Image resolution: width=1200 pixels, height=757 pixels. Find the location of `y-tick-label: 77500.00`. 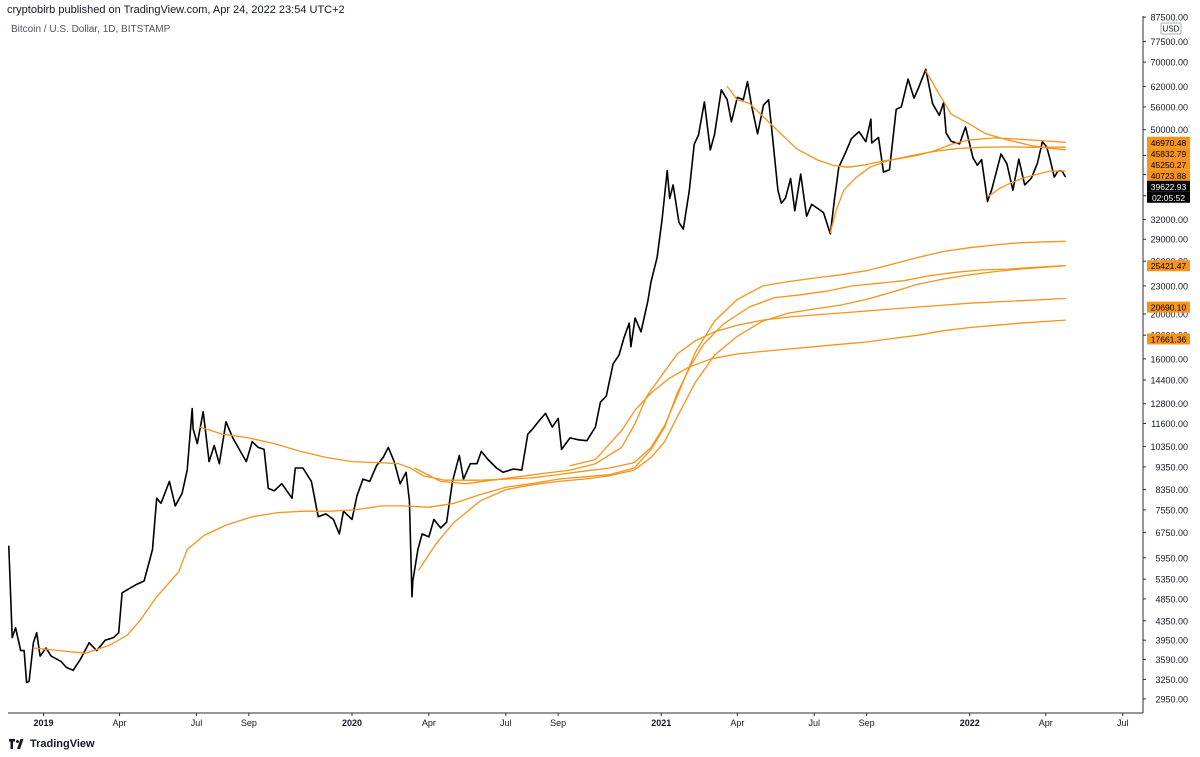

y-tick-label: 77500.00 is located at coordinates (1169, 42).